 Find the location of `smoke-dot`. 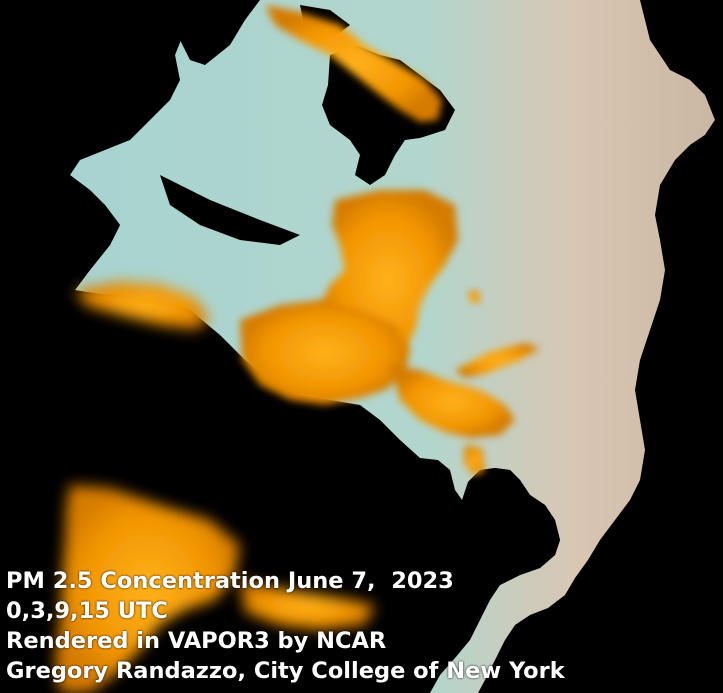

smoke-dot is located at coordinates (474, 297).